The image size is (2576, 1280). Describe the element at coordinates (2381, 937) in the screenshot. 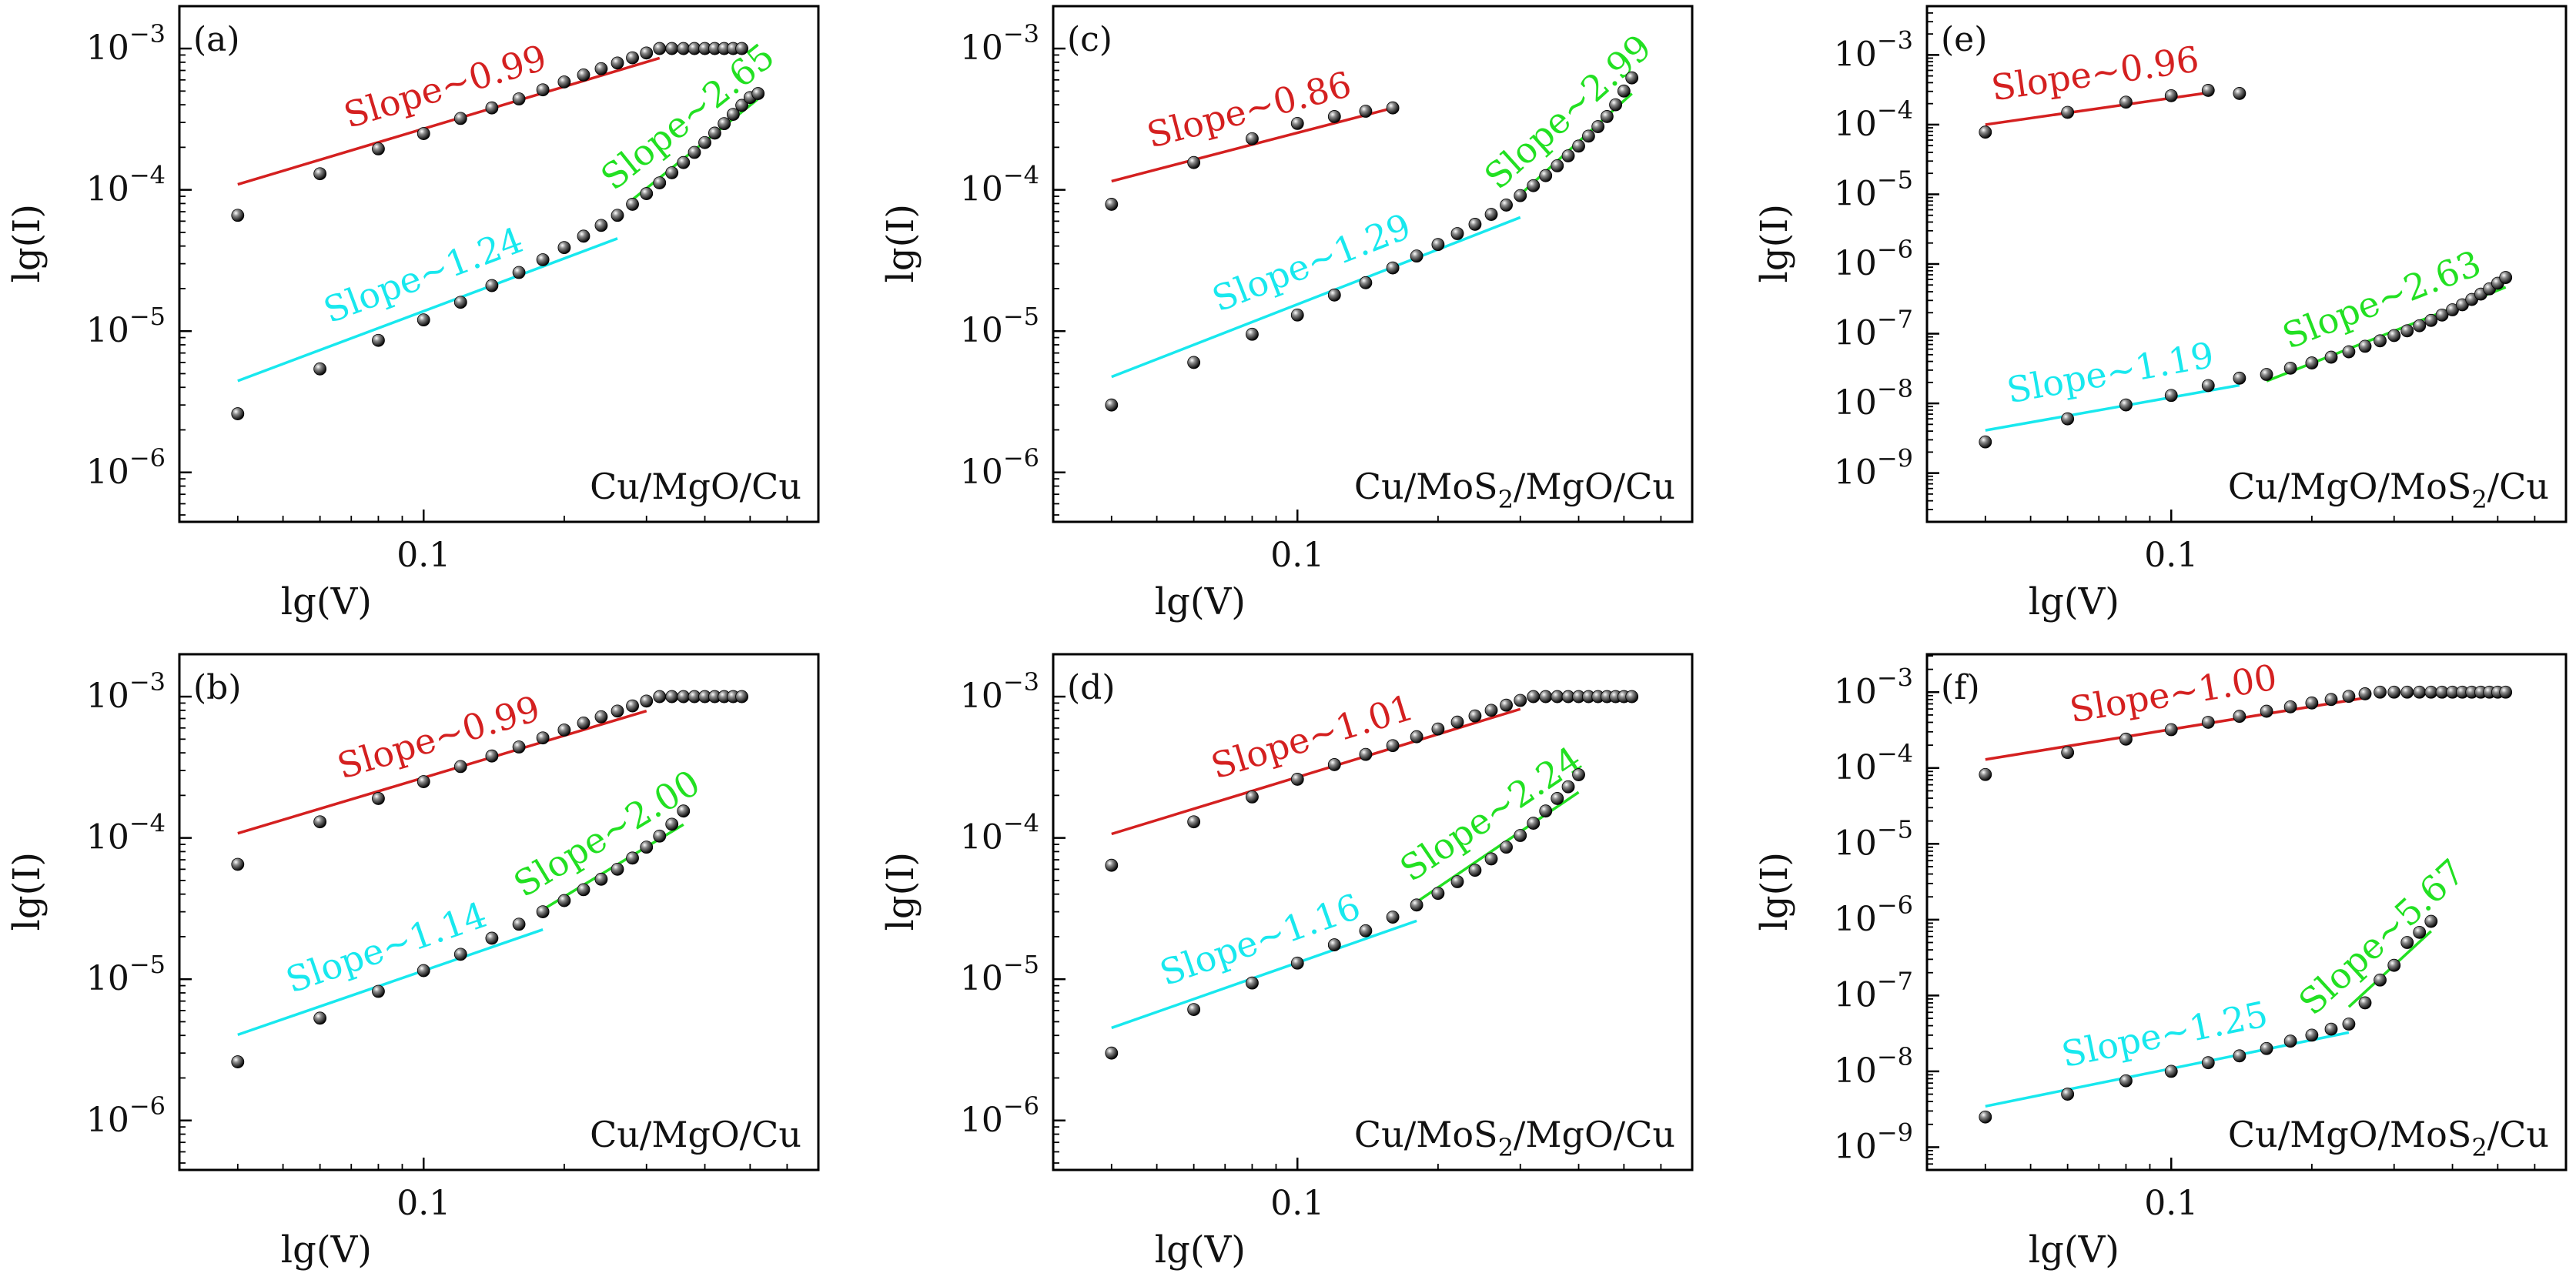

I see `slope-label: Slope∼5.67` at that location.